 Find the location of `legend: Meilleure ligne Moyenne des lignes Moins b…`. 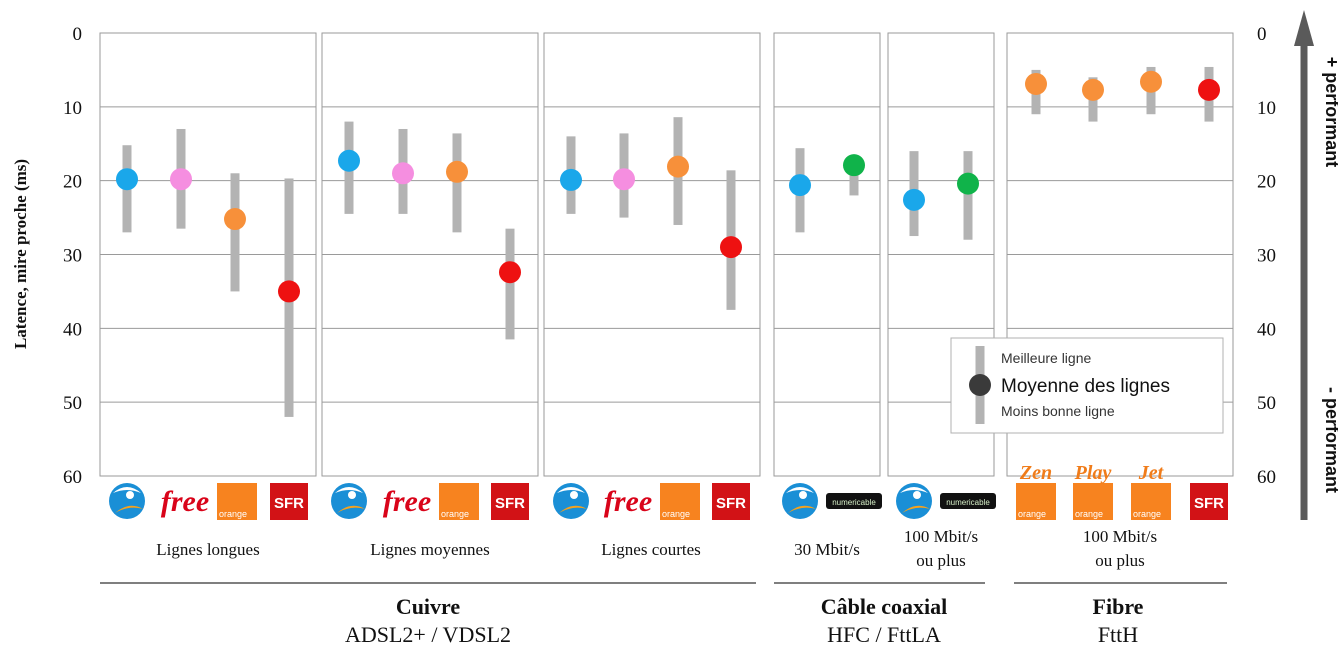

legend: Meilleure ligne Moyenne des lignes Moins b… is located at coordinates (1087, 385).